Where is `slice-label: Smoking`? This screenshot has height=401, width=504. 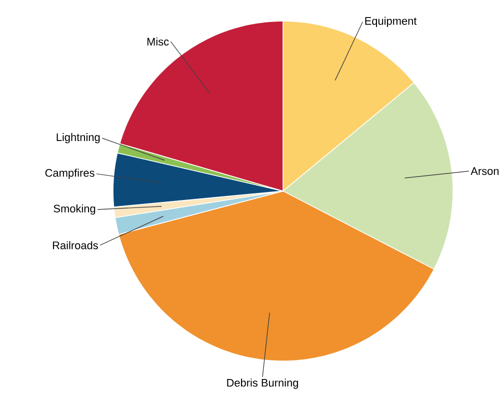 slice-label: Smoking is located at coordinates (75, 209).